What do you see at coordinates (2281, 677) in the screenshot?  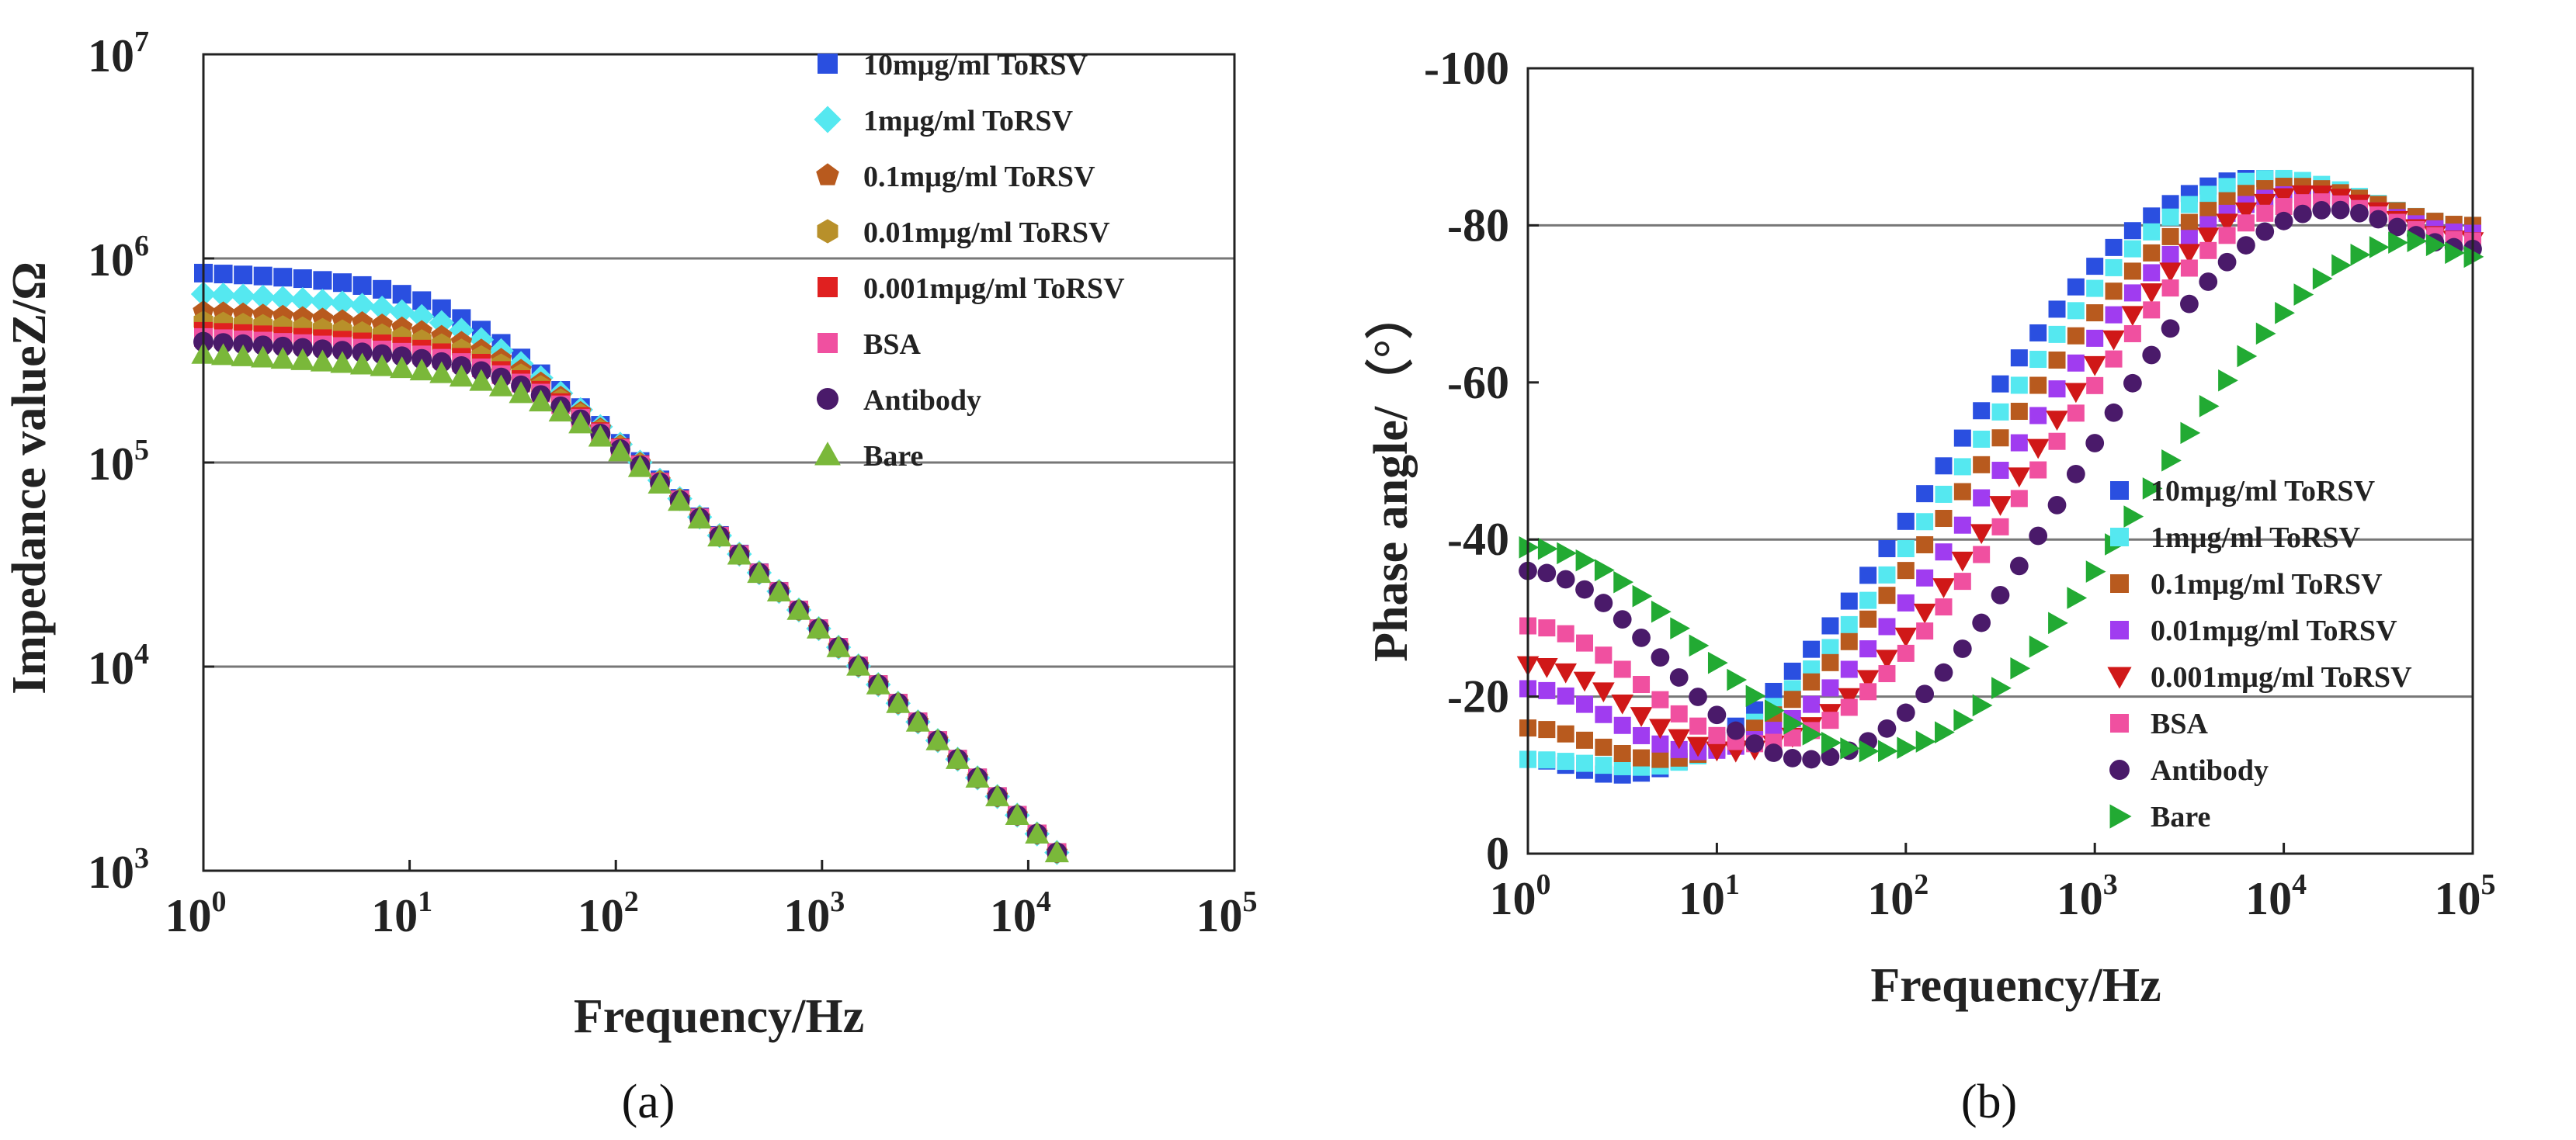 I see `legend-label: 0.001mµg/ml ToRSV` at bounding box center [2281, 677].